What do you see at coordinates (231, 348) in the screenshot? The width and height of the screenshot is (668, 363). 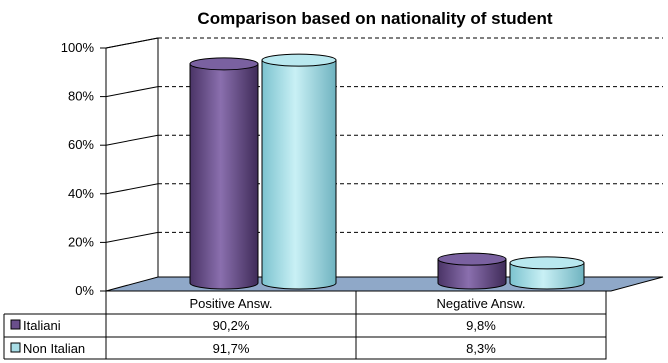 I see `data-label-non-italian-positive: 91,7%` at bounding box center [231, 348].